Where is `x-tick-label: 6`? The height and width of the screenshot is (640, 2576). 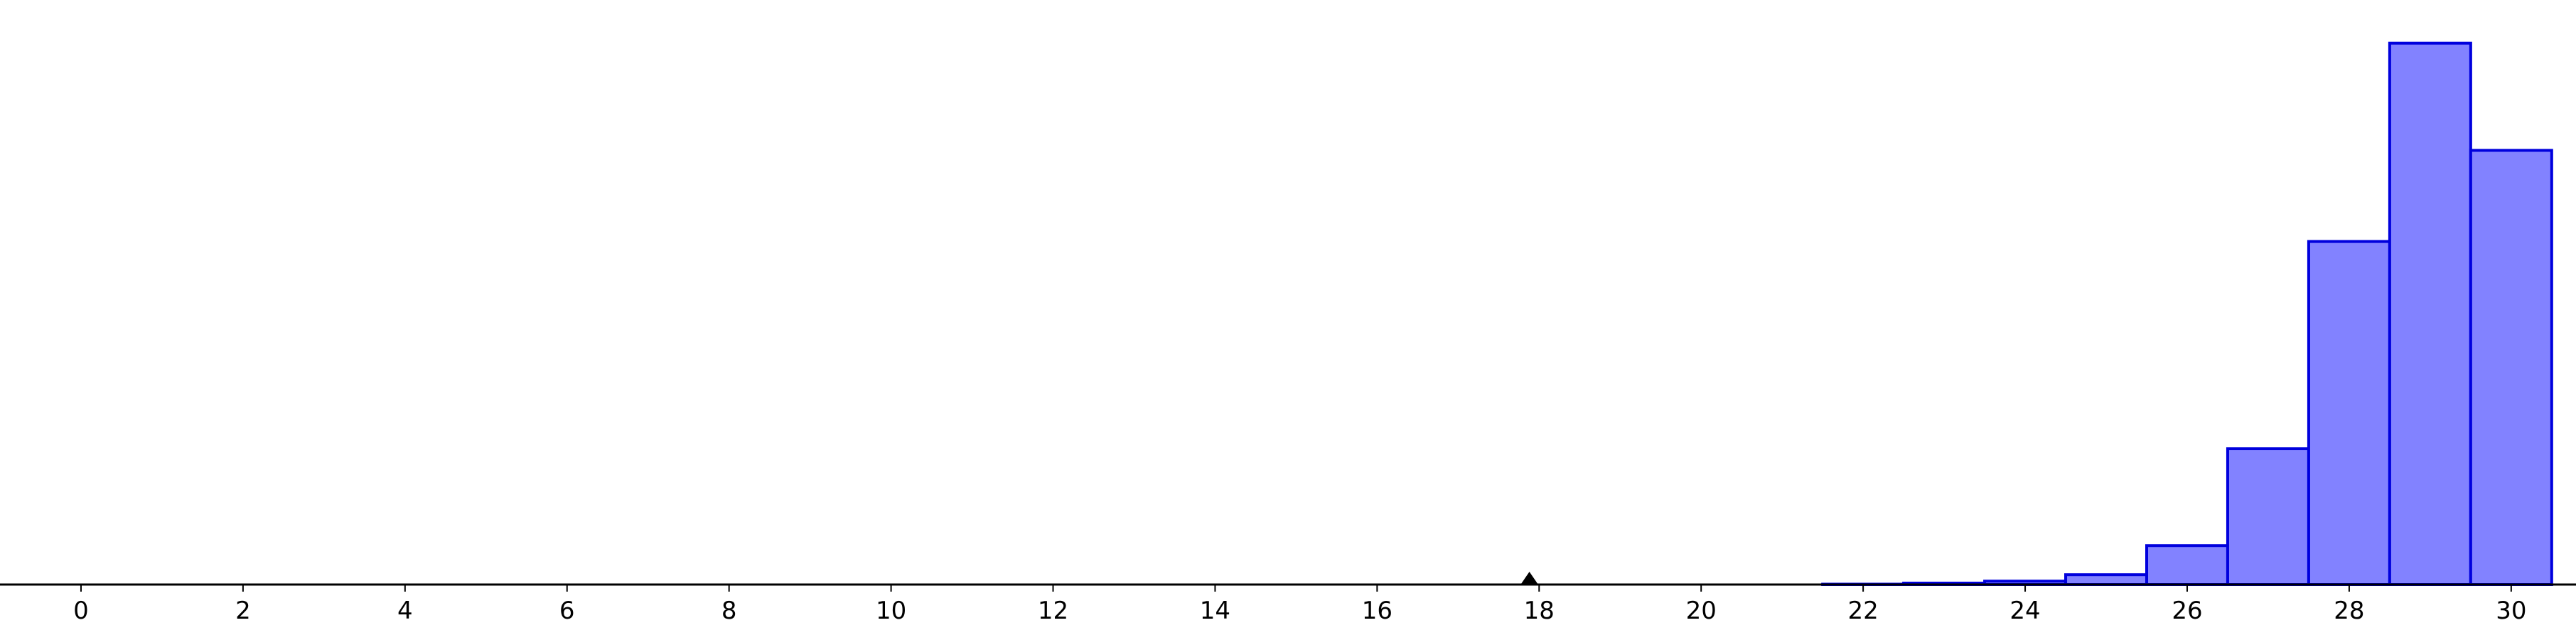
x-tick-label: 6 is located at coordinates (567, 611).